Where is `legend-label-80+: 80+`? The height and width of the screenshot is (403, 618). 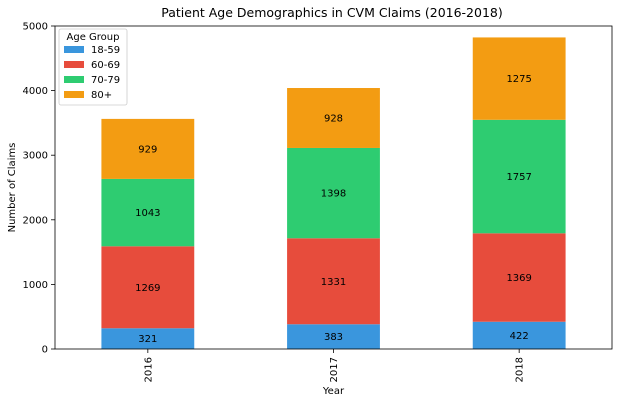
legend-label-80+: 80+ is located at coordinates (101, 95).